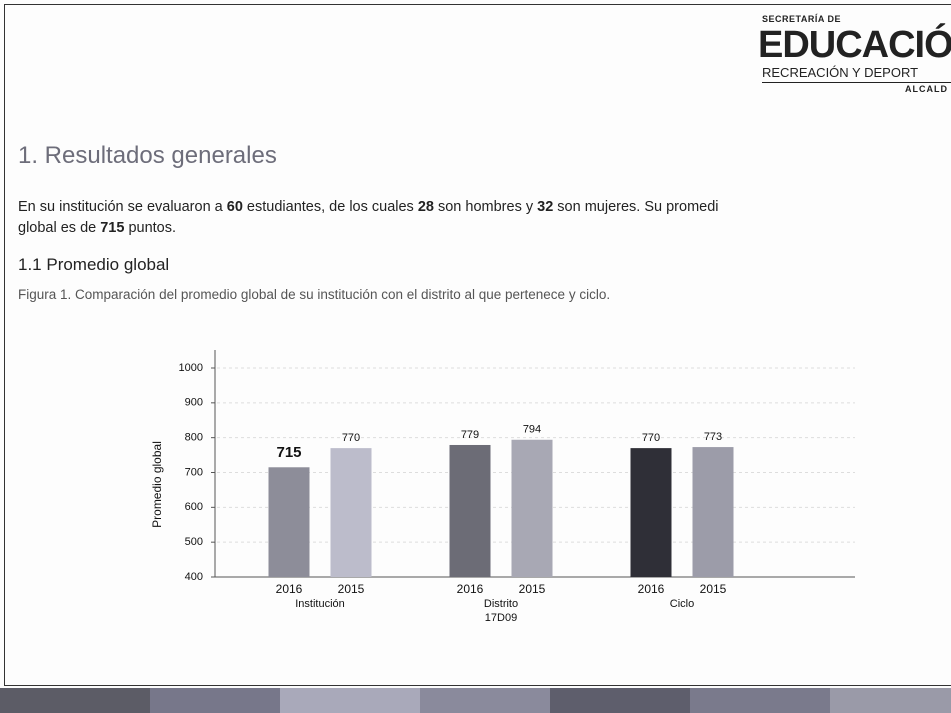 This screenshot has height=713, width=951. What do you see at coordinates (926, 89) in the screenshot?
I see `logo-bottom: ALCALD` at bounding box center [926, 89].